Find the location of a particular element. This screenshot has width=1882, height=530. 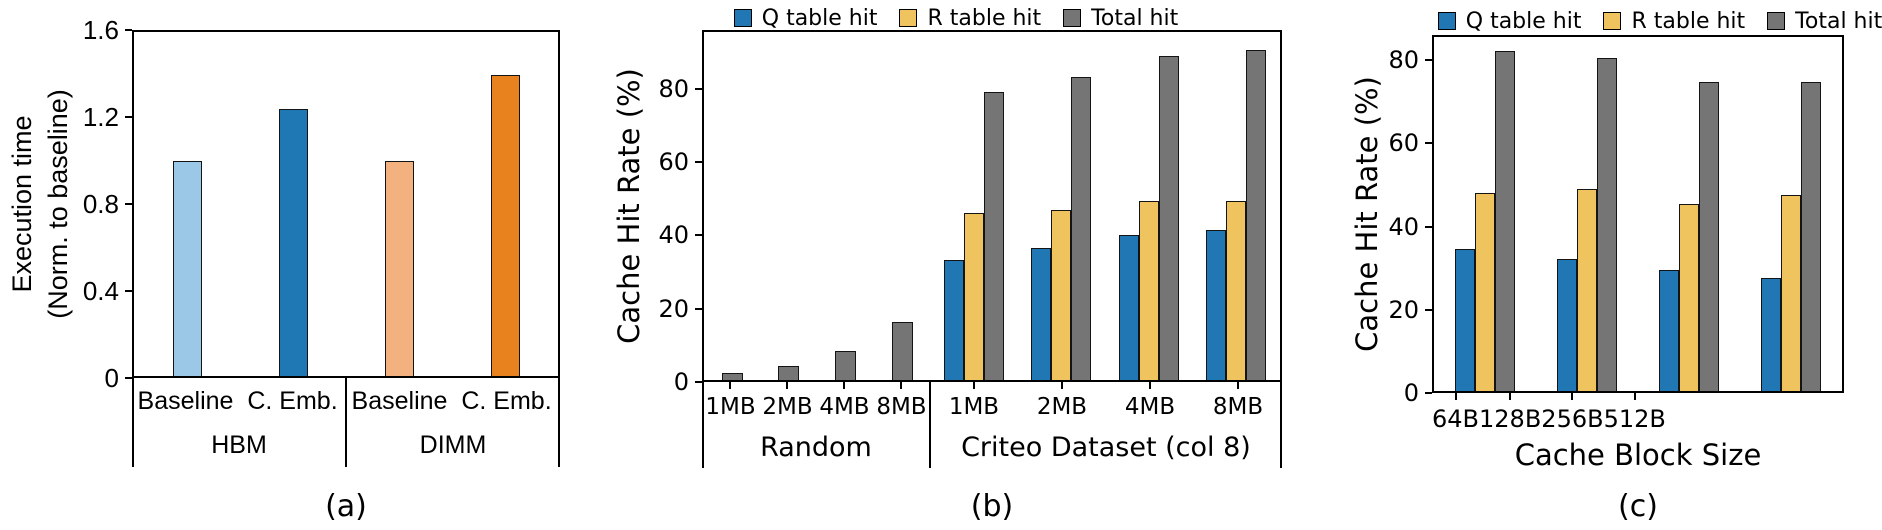

bar-hbm-c-emb is located at coordinates (293, 242).